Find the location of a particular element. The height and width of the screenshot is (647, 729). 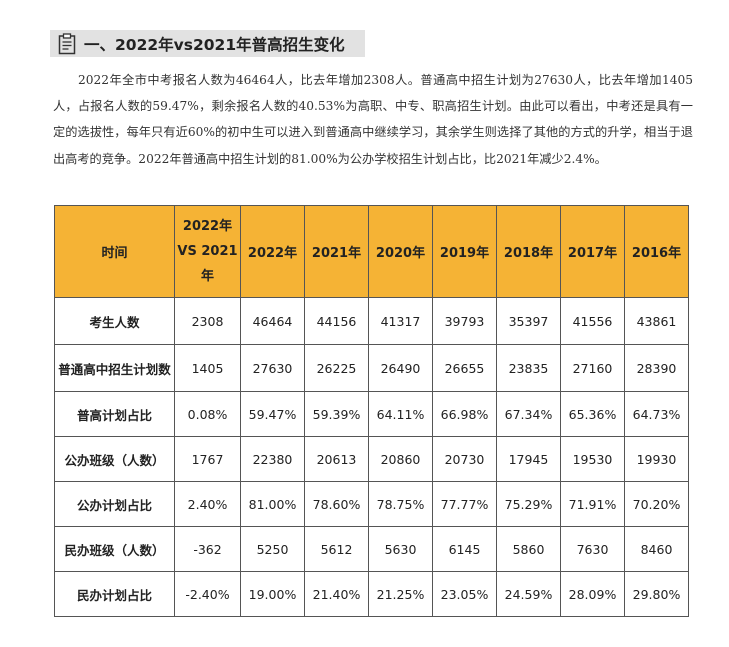

table-cell: 26490 is located at coordinates (400, 368).